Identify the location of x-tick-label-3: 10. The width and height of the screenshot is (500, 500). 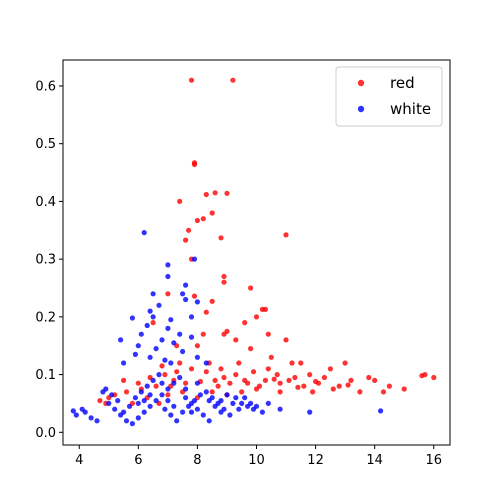
(256, 460).